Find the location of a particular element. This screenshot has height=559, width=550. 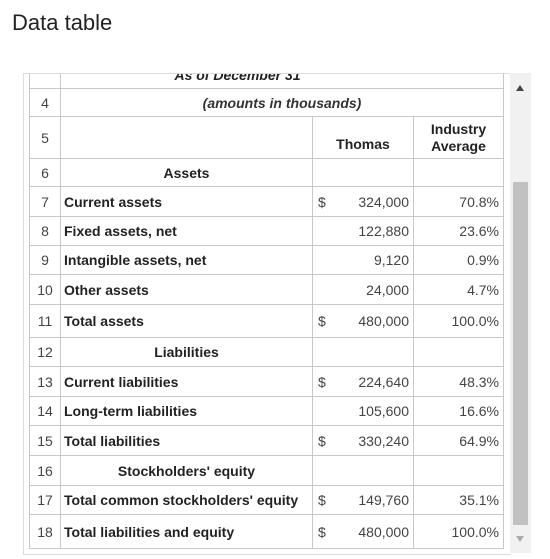

scroll-arrows is located at coordinates (520, 313).